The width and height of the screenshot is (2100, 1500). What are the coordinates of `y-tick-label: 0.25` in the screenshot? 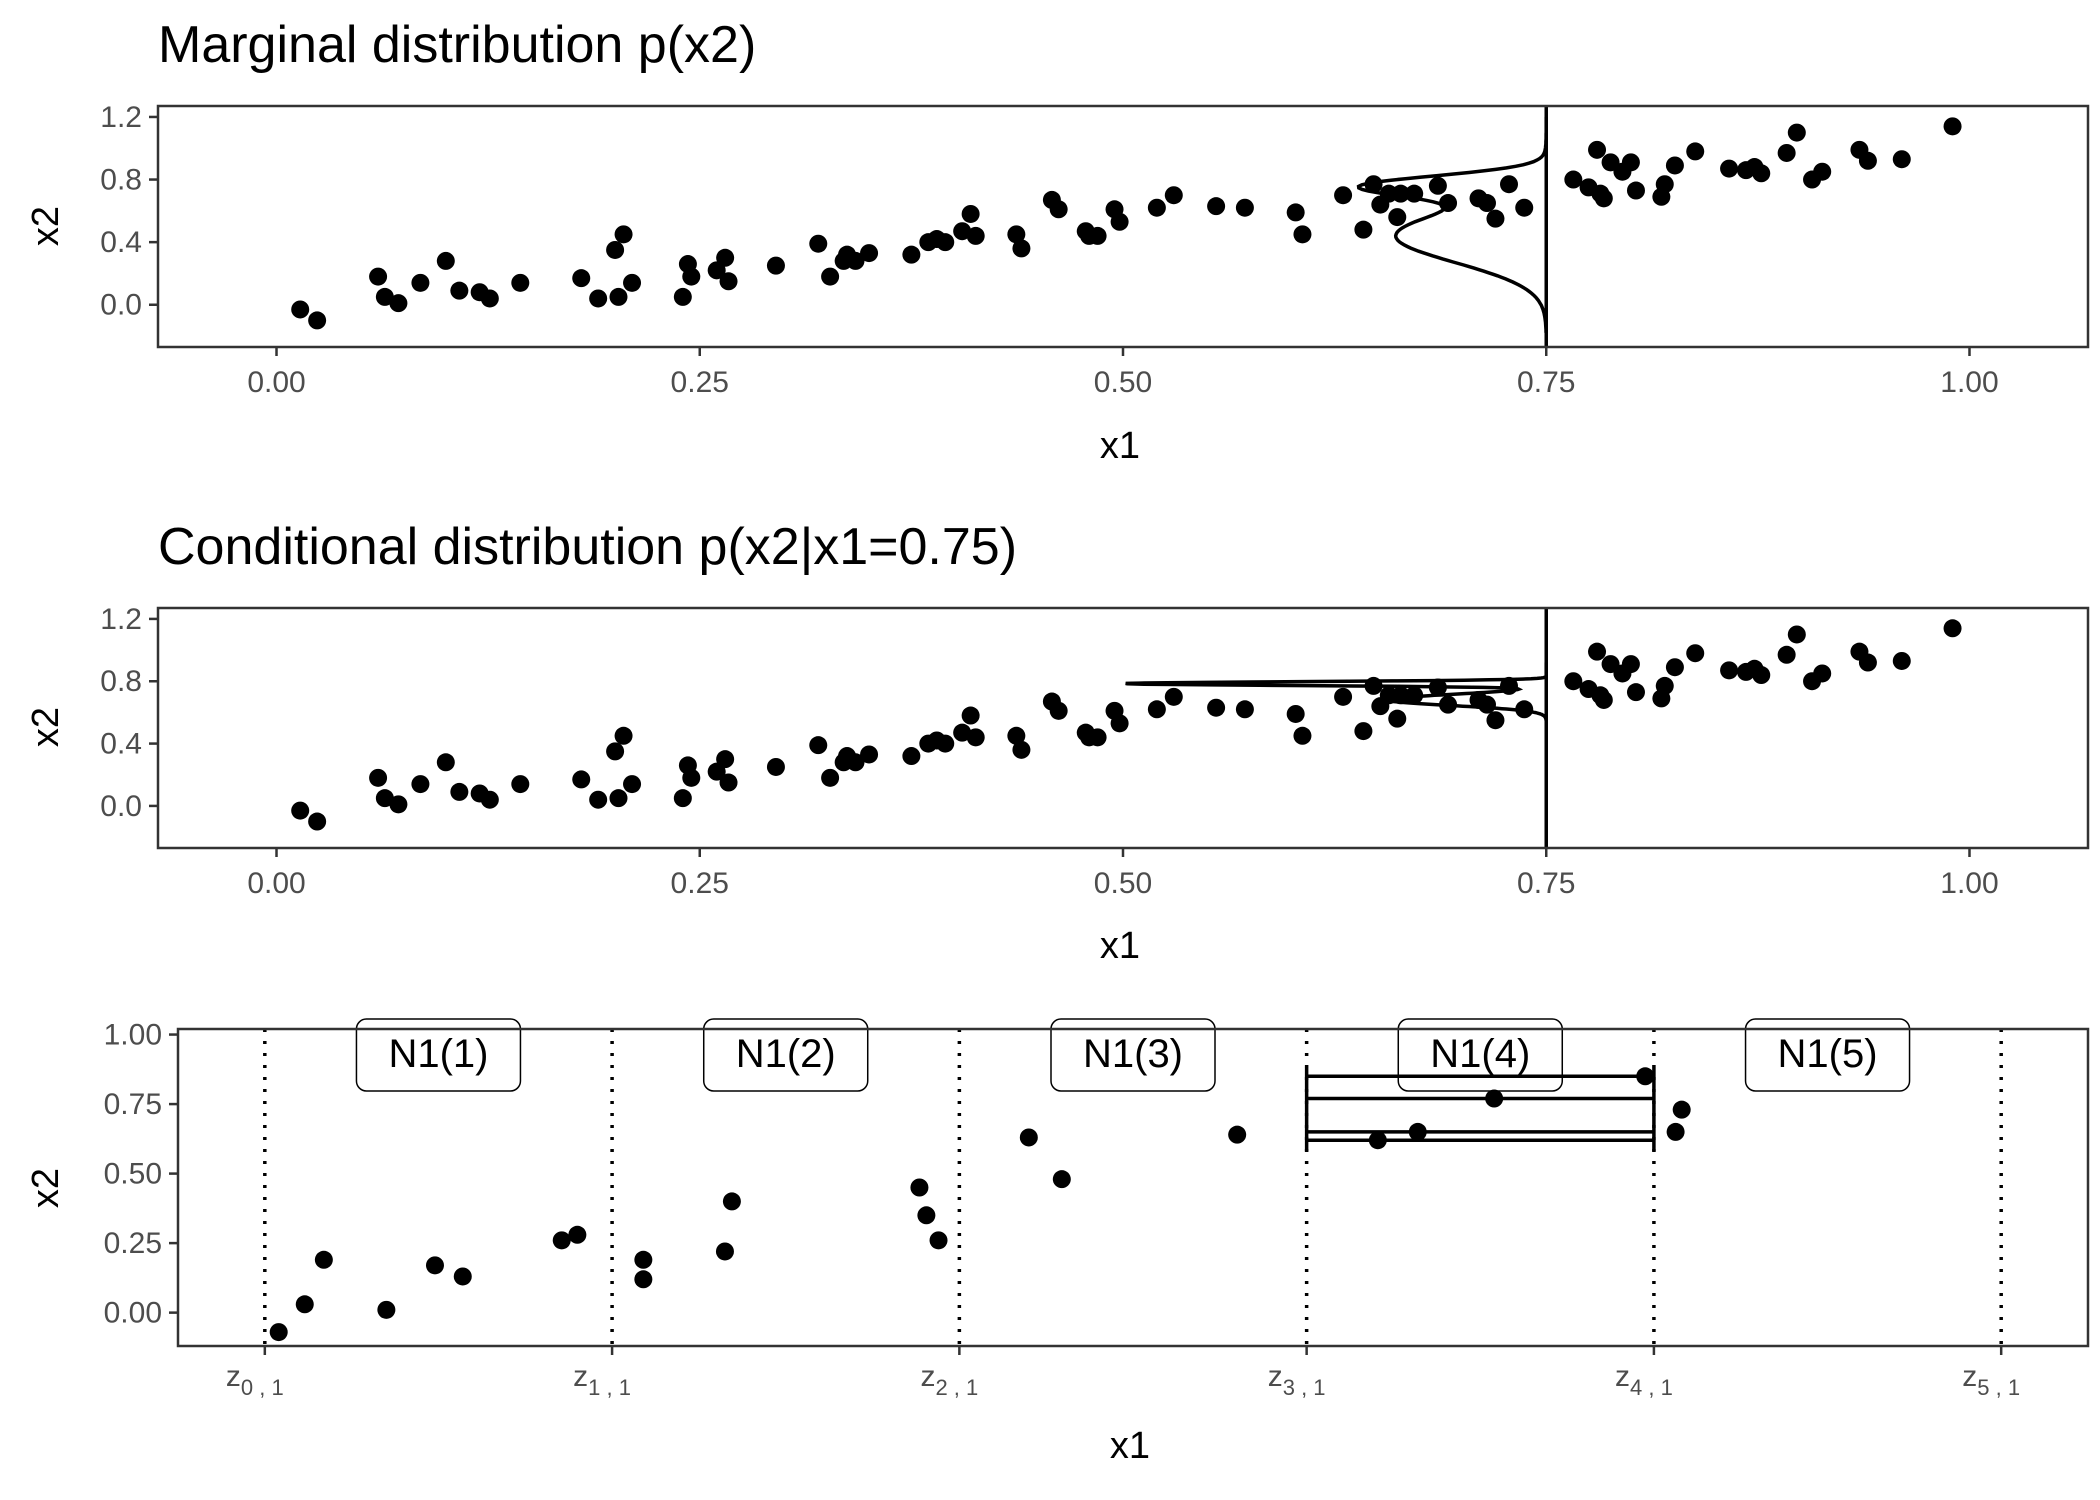 It's located at (133, 1243).